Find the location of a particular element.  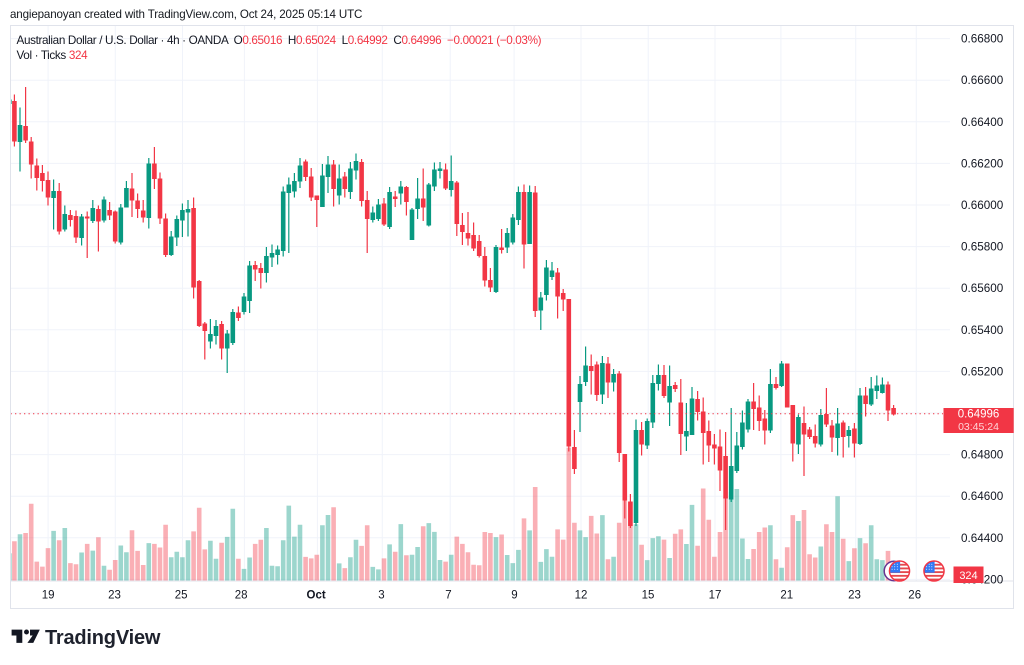

svg-text: 9 is located at coordinates (514, 596).